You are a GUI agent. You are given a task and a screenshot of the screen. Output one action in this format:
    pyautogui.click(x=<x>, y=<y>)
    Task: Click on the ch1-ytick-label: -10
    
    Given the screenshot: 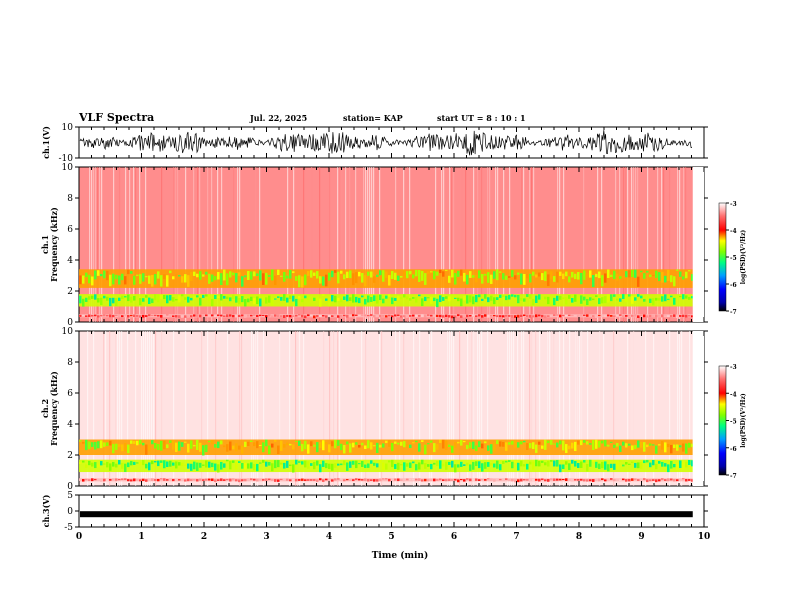 What is the action you would take?
    pyautogui.click(x=66, y=159)
    